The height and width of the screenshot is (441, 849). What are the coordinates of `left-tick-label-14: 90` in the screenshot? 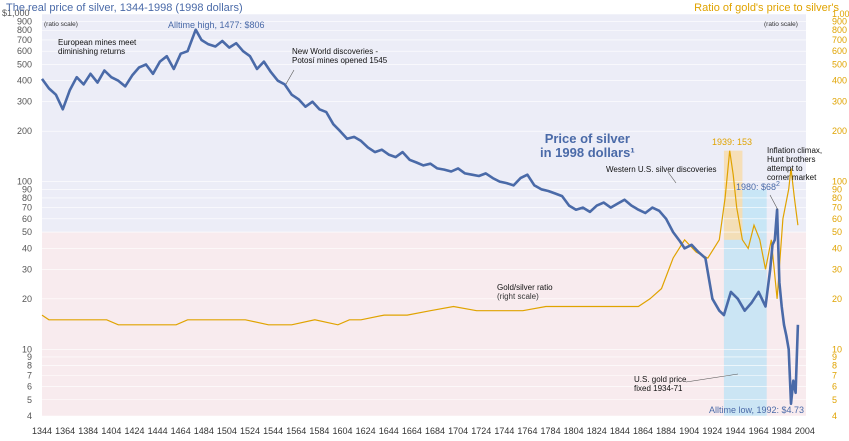 It's located at (27, 189).